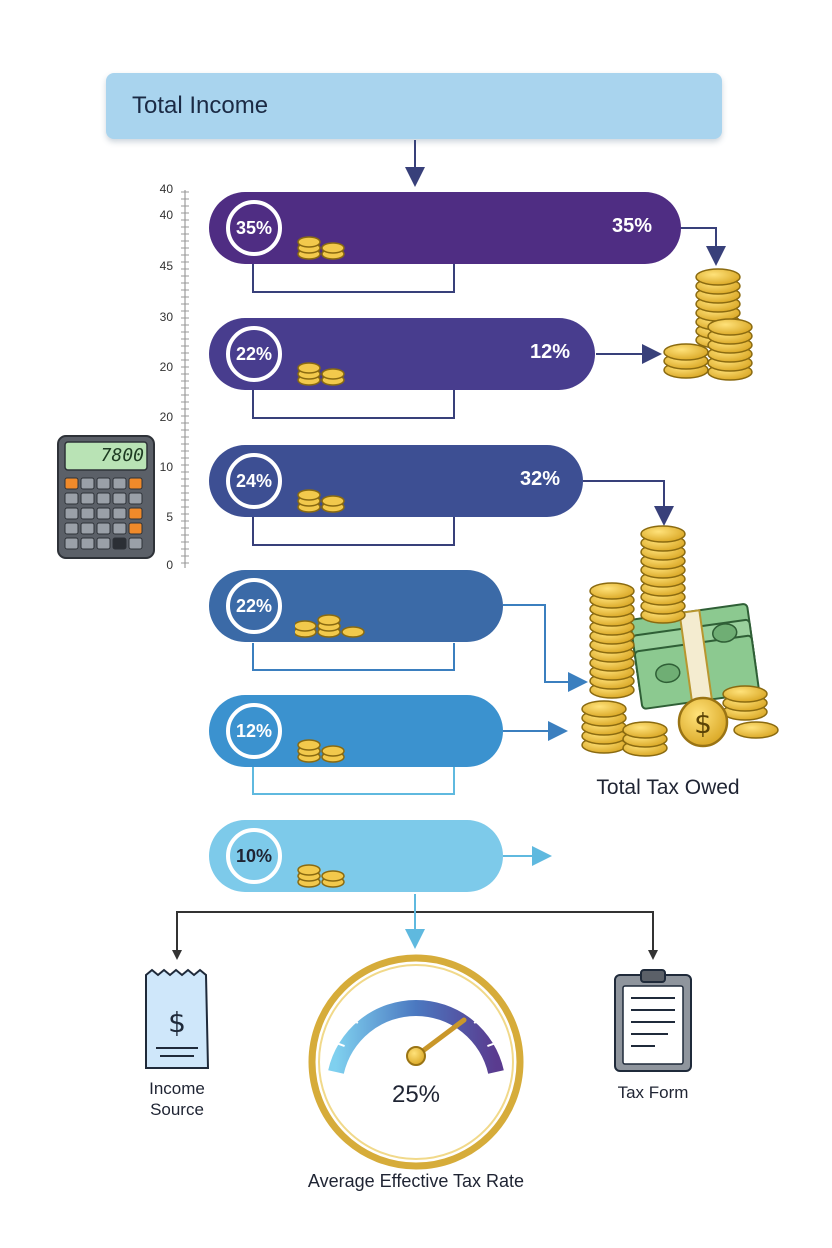 The image size is (832, 1248). What do you see at coordinates (254, 731) in the screenshot?
I see `band-rate-ring: 12%` at bounding box center [254, 731].